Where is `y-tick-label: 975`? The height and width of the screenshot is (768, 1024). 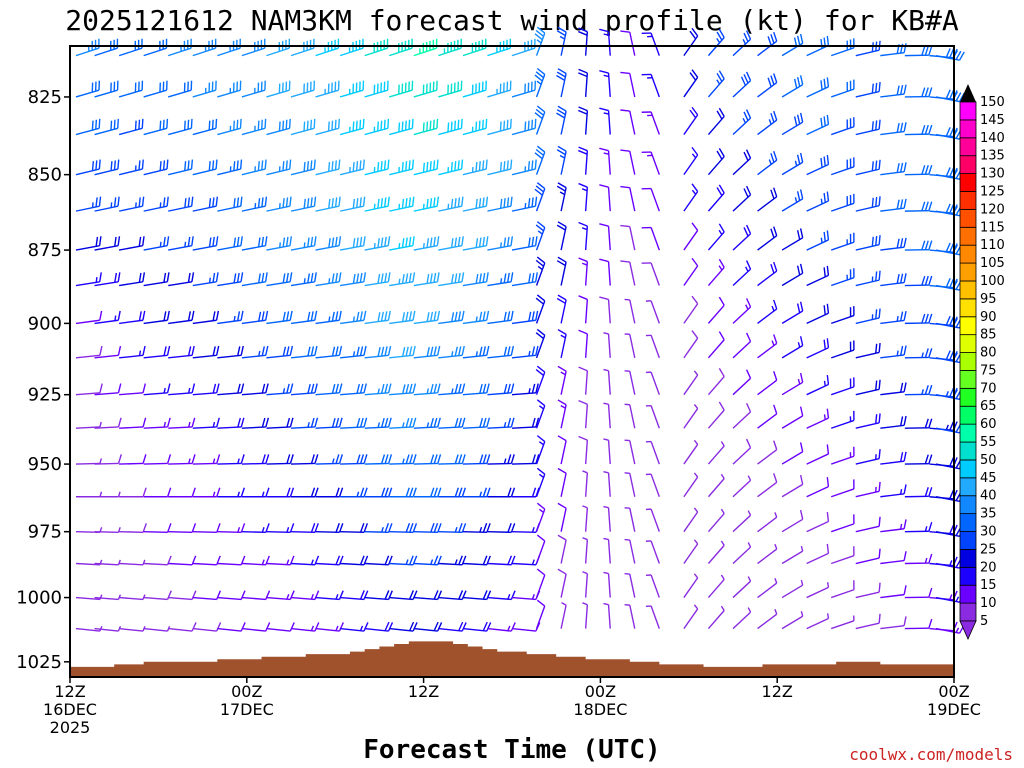 y-tick-label: 975 is located at coordinates (45, 532).